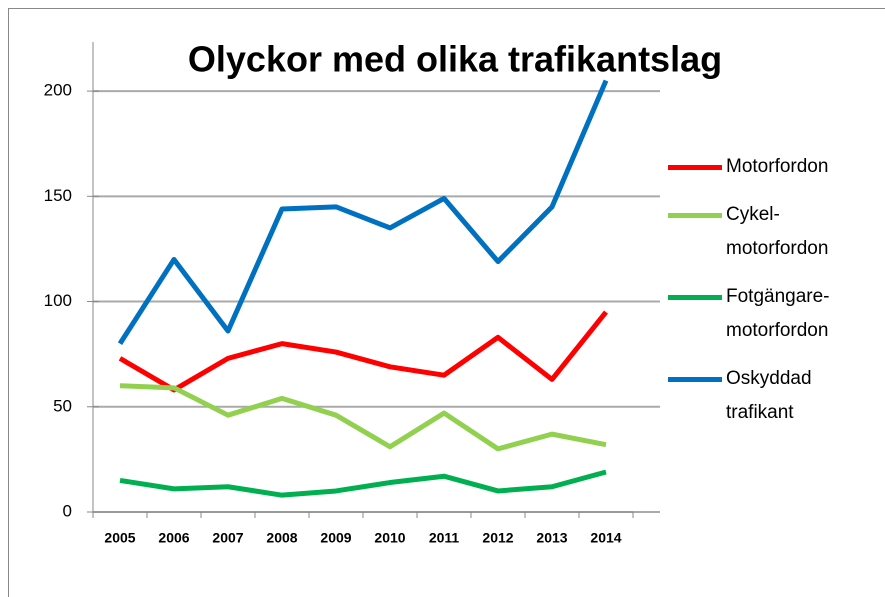 Image resolution: width=885 pixels, height=597 pixels. Describe the element at coordinates (455, 59) in the screenshot. I see `chart-title: Olyckor med olika trafikantslag` at that location.